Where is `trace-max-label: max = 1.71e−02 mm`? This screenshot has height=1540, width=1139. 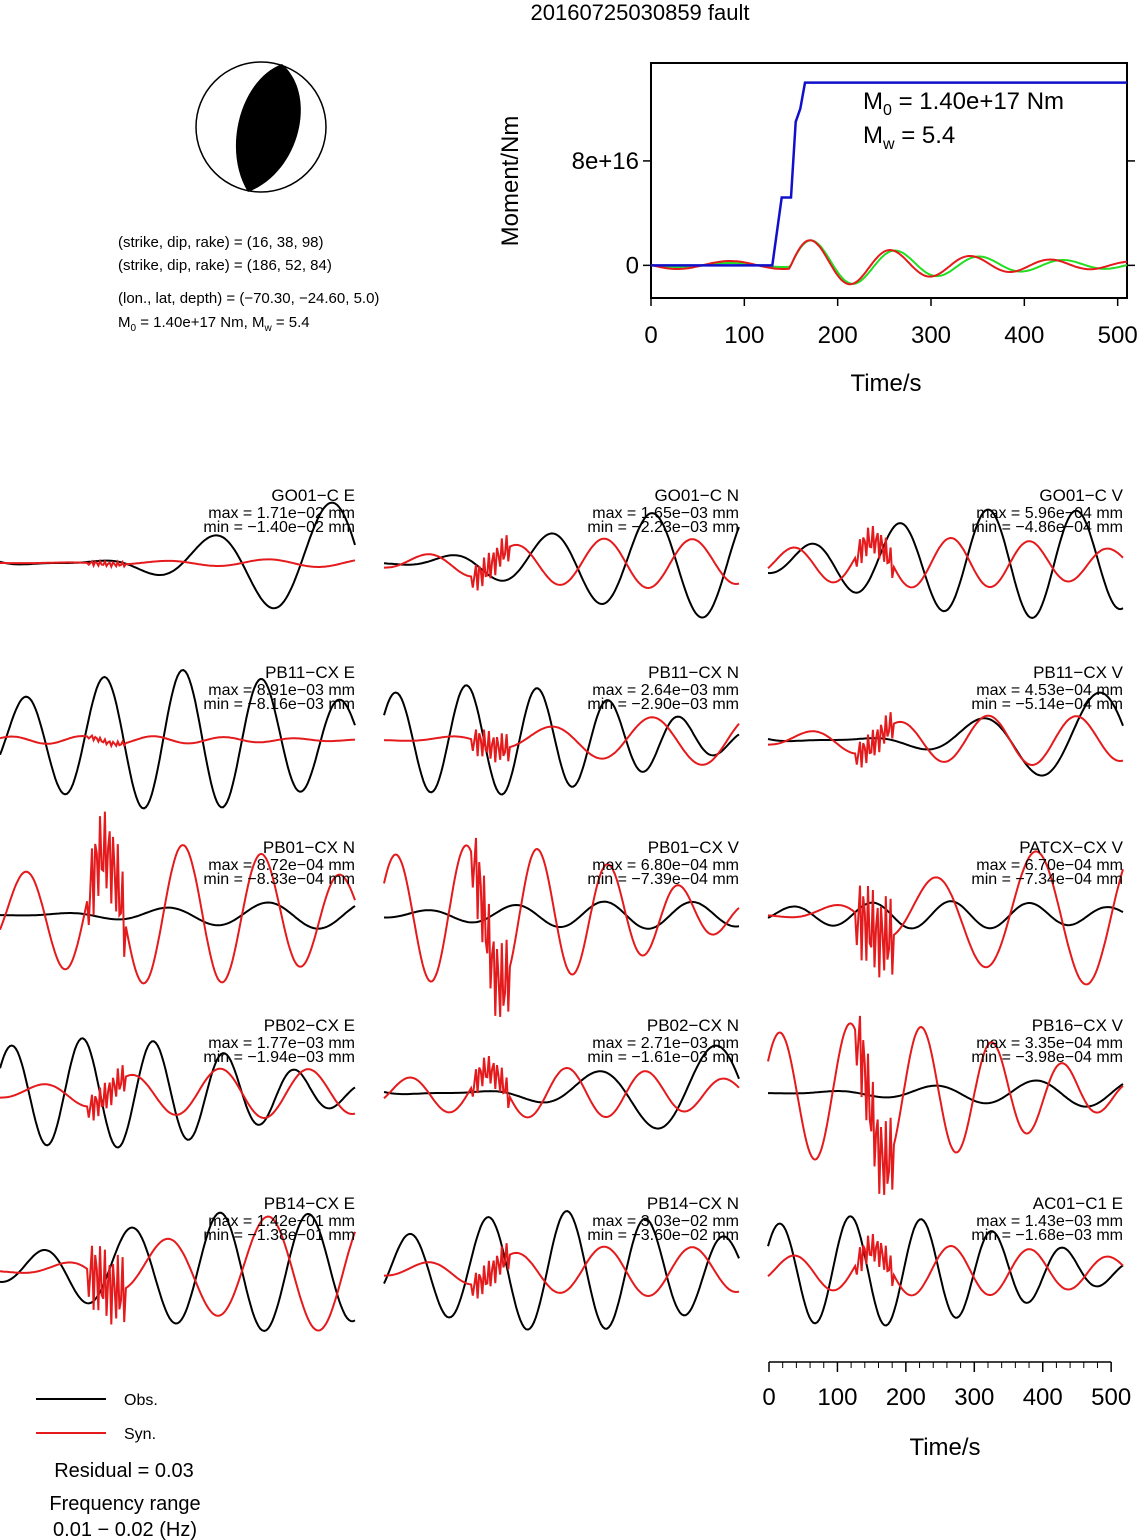
trace-max-label: max = 1.71e−02 mm is located at coordinates (281, 513).